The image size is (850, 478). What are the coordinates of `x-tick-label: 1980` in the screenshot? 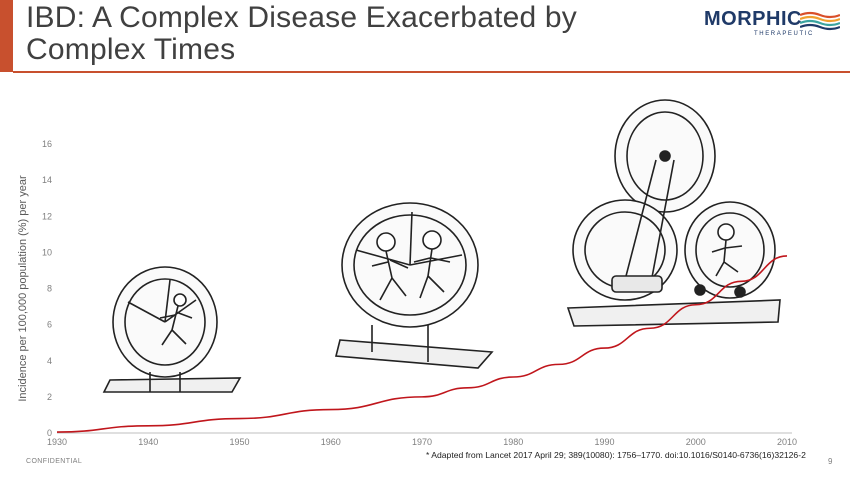 It's located at (513, 442).